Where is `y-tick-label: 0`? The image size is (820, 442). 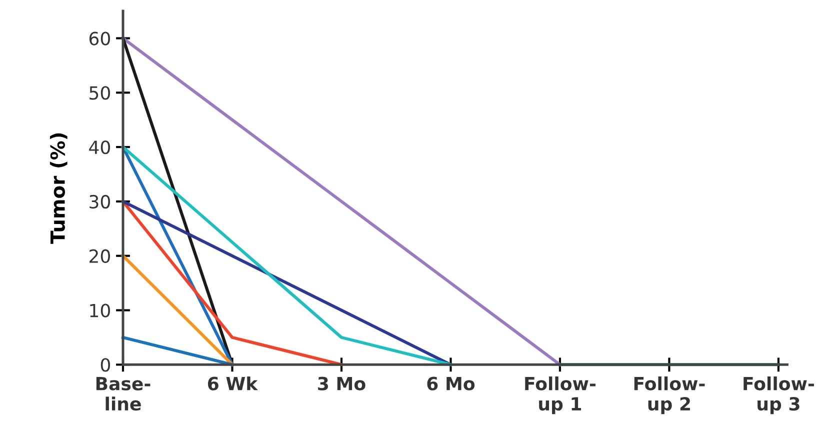 y-tick-label: 0 is located at coordinates (105, 365).